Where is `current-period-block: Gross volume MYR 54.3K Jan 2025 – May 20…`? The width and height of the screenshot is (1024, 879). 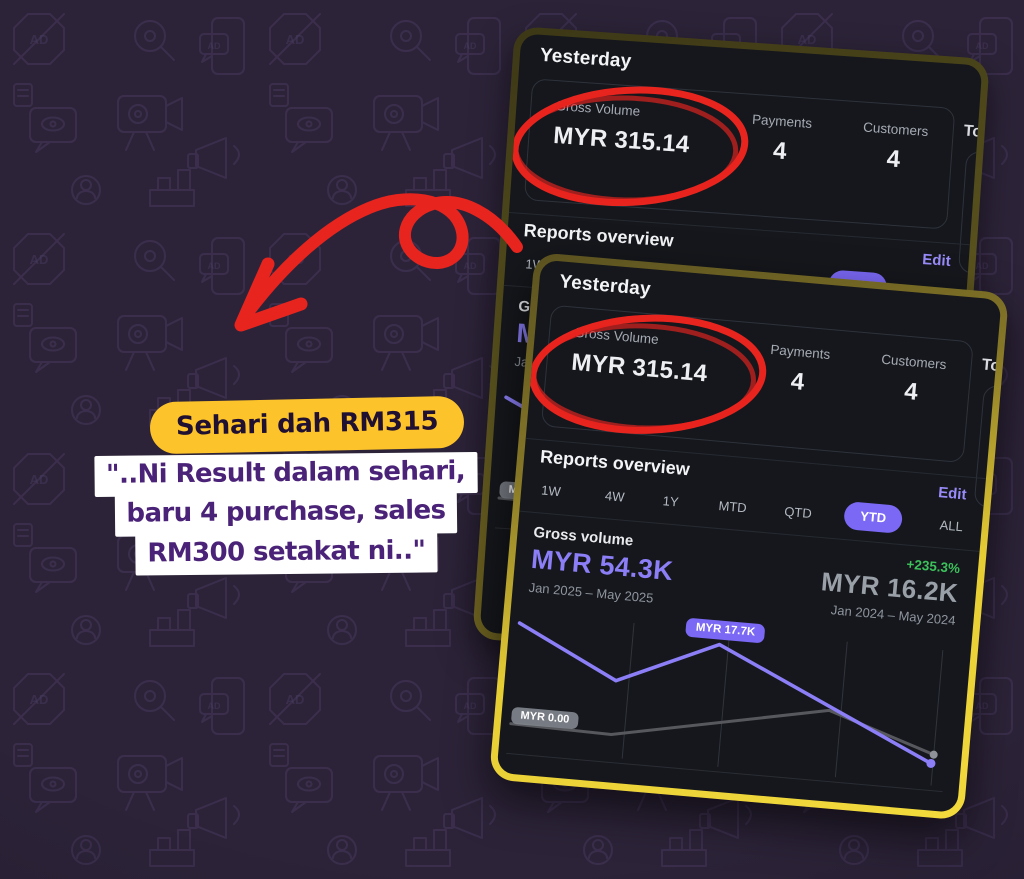 current-period-block: Gross volume MYR 54.3K Jan 2025 – May 20… is located at coordinates (602, 565).